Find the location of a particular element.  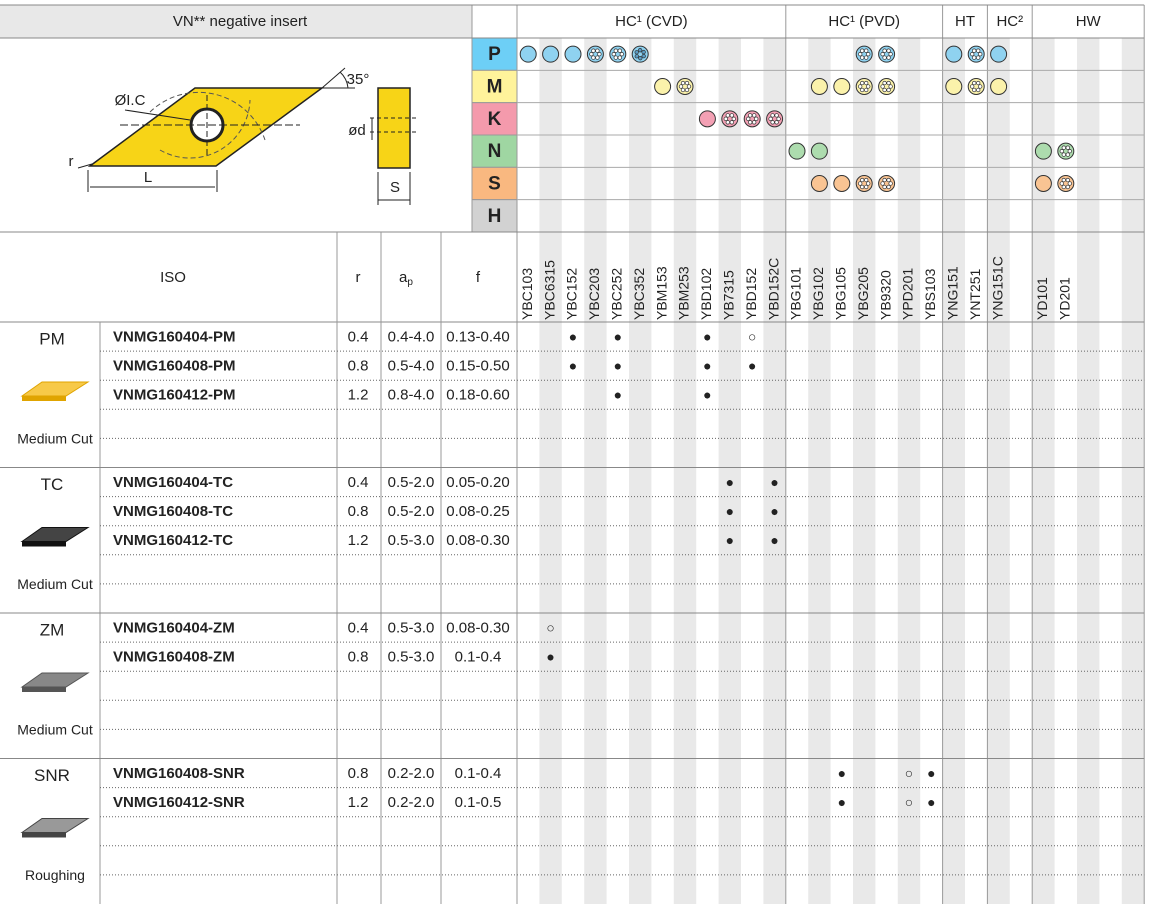

feed: 0.1-0.4 is located at coordinates (478, 657).